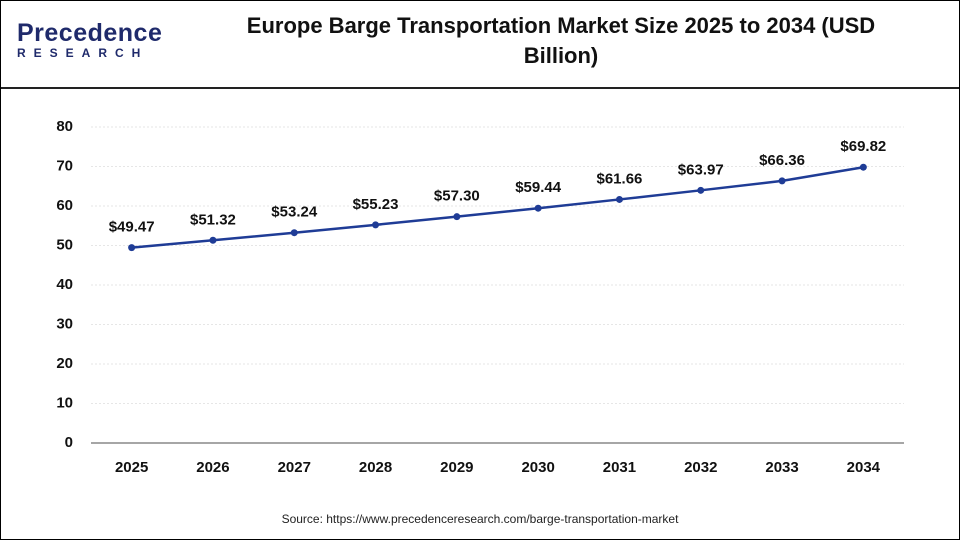 The height and width of the screenshot is (540, 960). What do you see at coordinates (64, 205) in the screenshot?
I see `y-tick-label: 60` at bounding box center [64, 205].